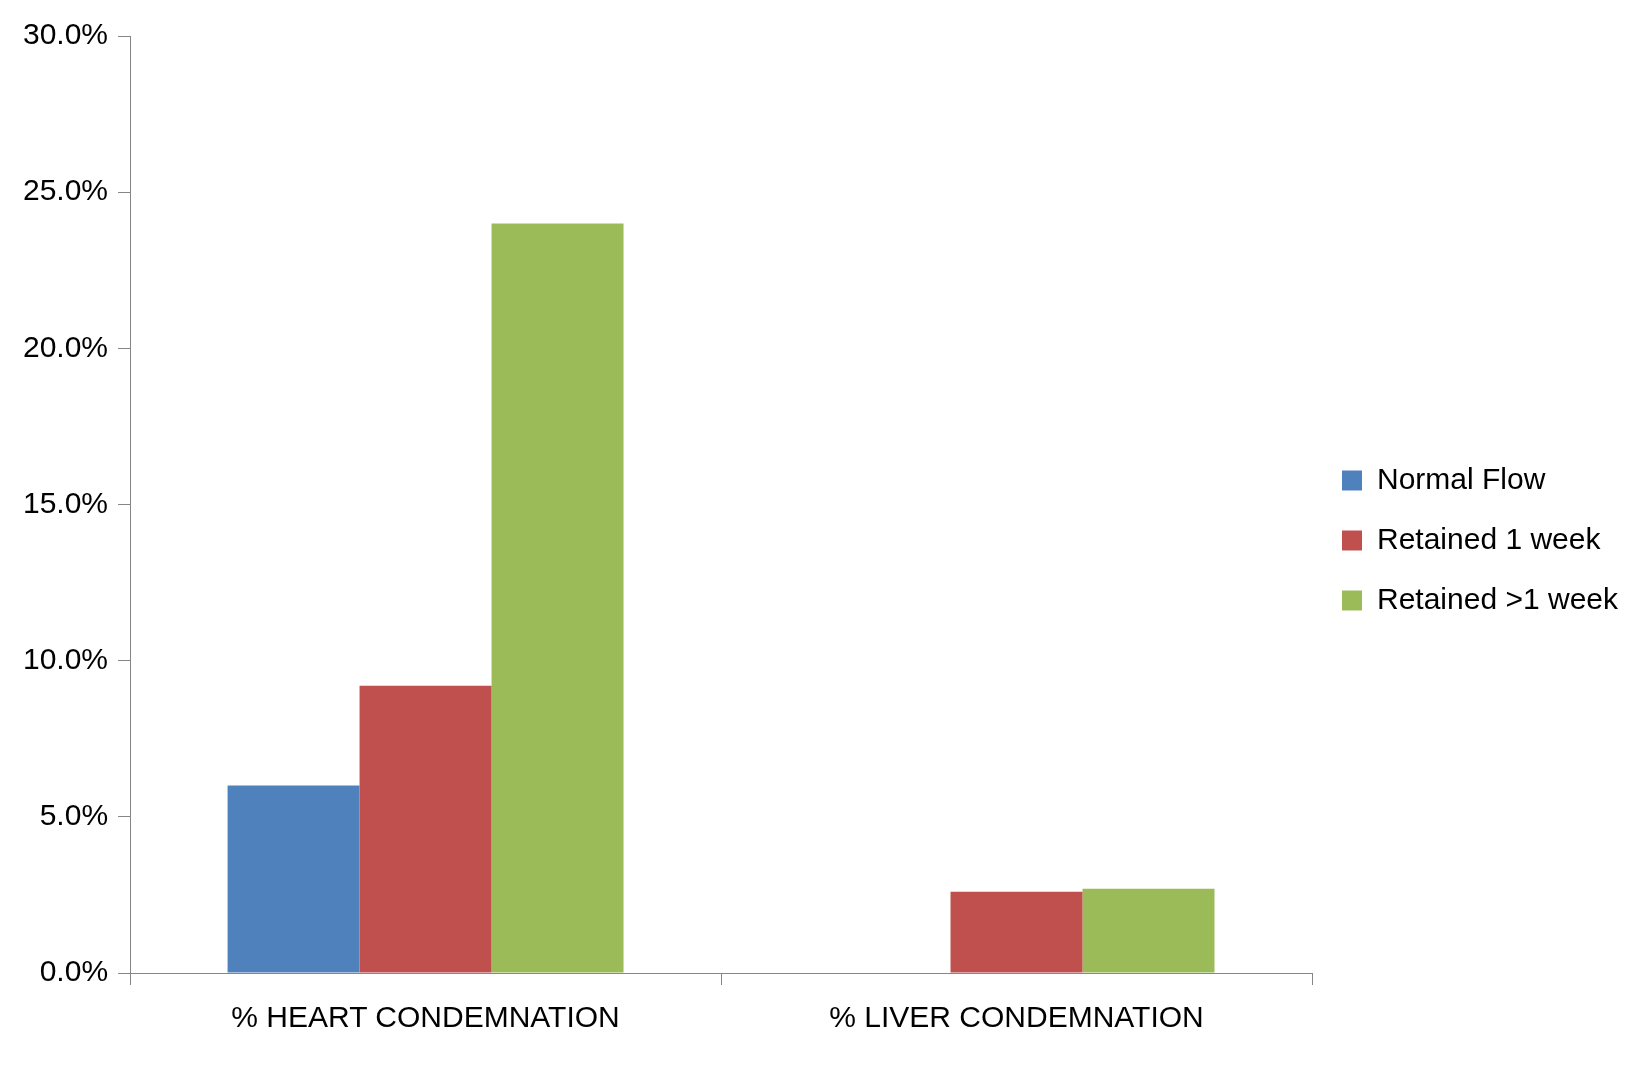  Describe the element at coordinates (1461, 478) in the screenshot. I see `legend-label: Normal Flow` at that location.